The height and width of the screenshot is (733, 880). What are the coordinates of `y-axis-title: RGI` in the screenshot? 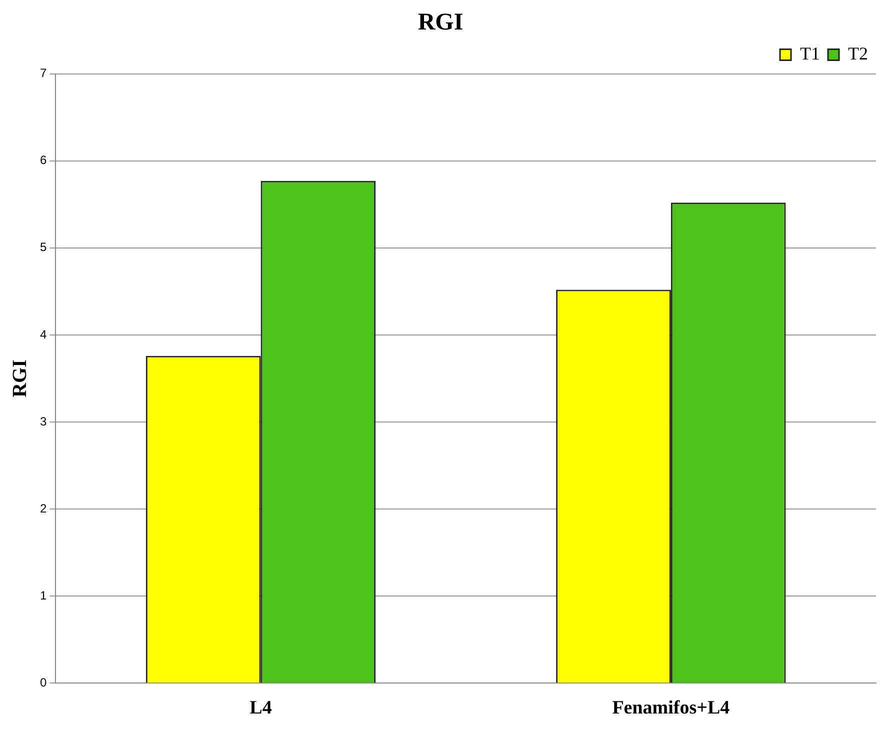 It's located at (20, 378).